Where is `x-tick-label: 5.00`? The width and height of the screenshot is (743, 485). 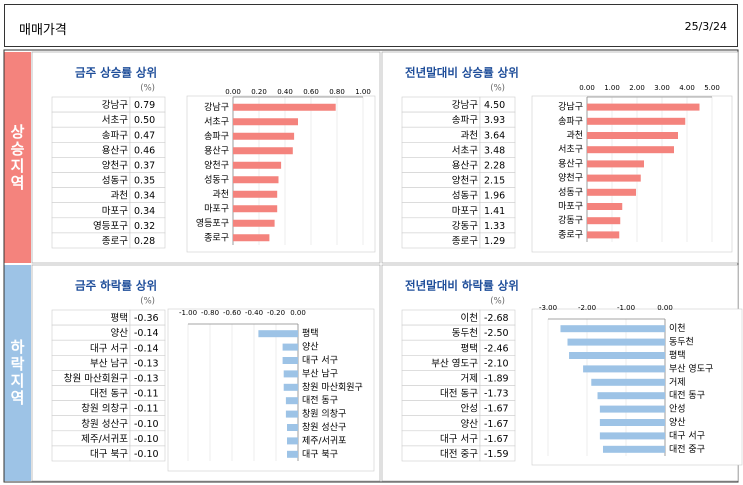
x-tick-label: 5.00 is located at coordinates (712, 88).